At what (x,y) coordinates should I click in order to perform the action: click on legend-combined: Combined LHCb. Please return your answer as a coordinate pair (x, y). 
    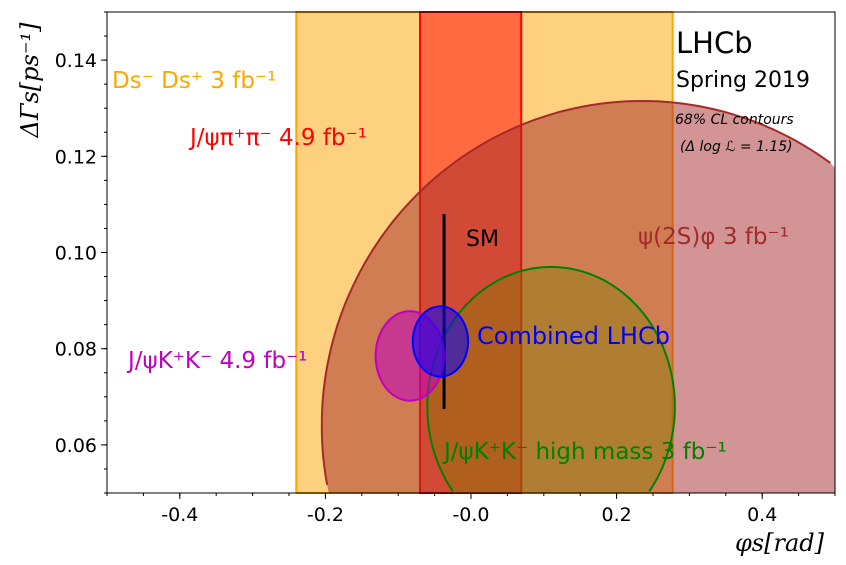
    Looking at the image, I should click on (573, 336).